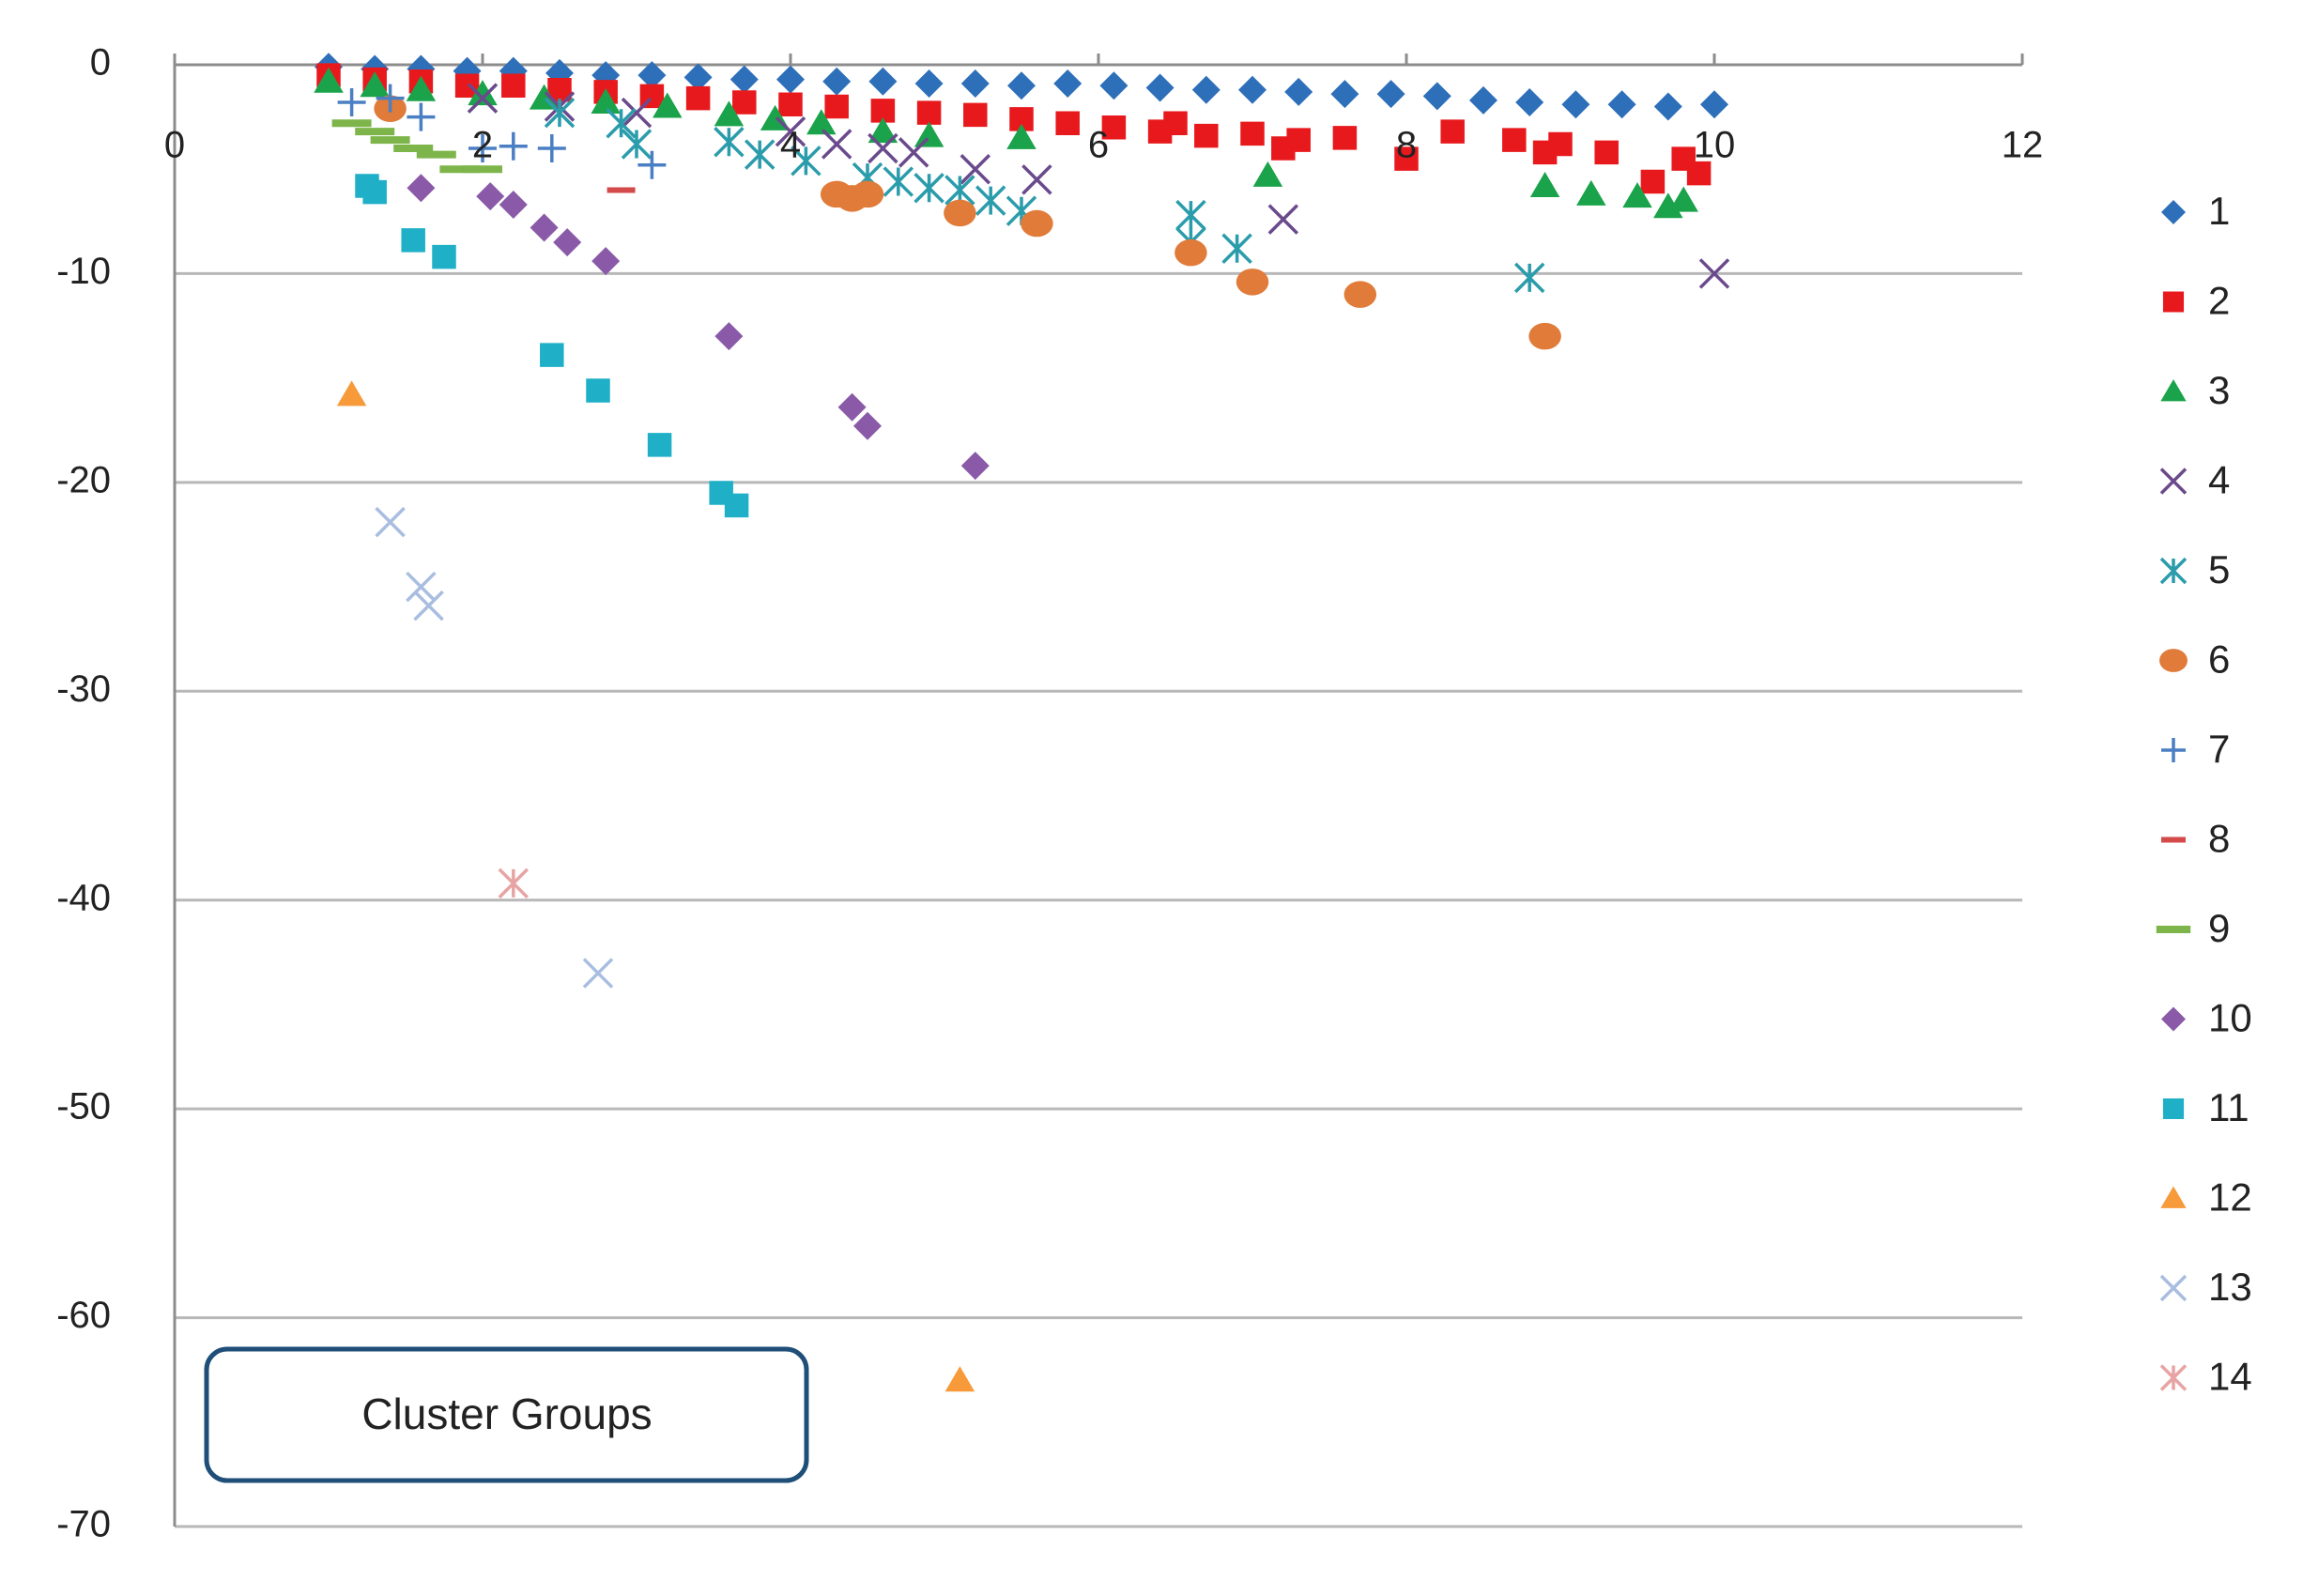 The width and height of the screenshot is (2303, 1596). Describe the element at coordinates (2219, 211) in the screenshot. I see `legend-label: 1` at that location.